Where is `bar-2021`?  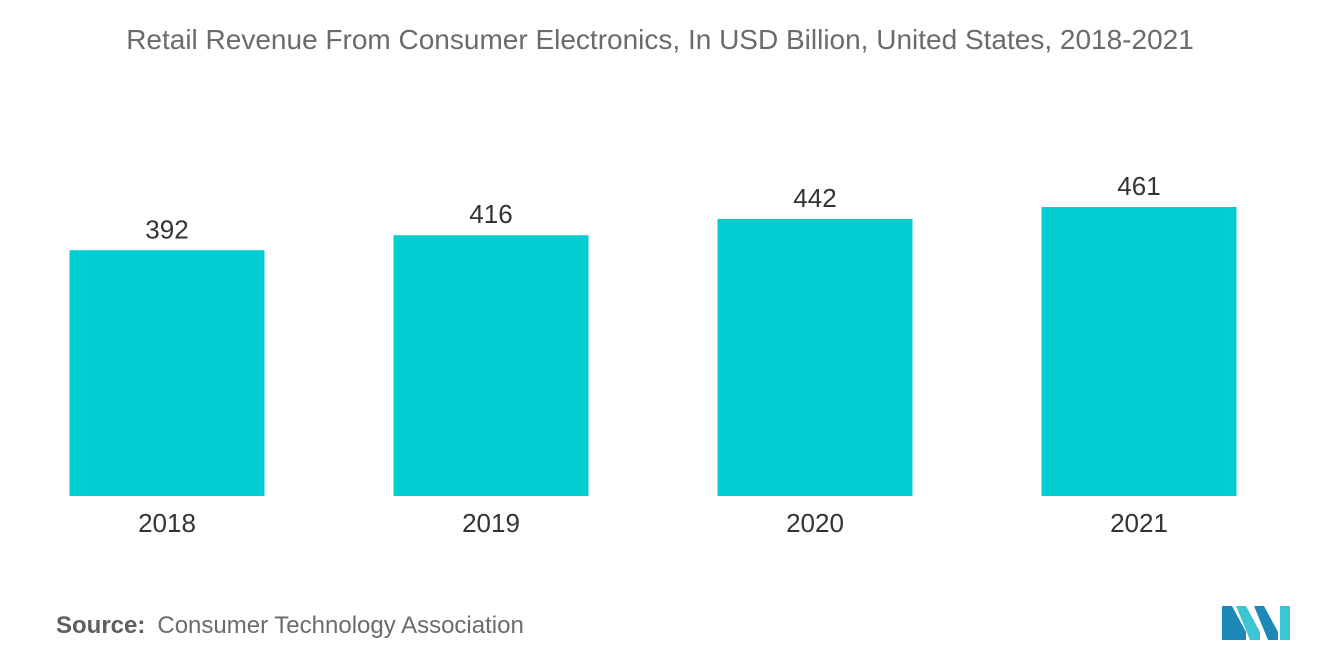 bar-2021 is located at coordinates (1139, 351).